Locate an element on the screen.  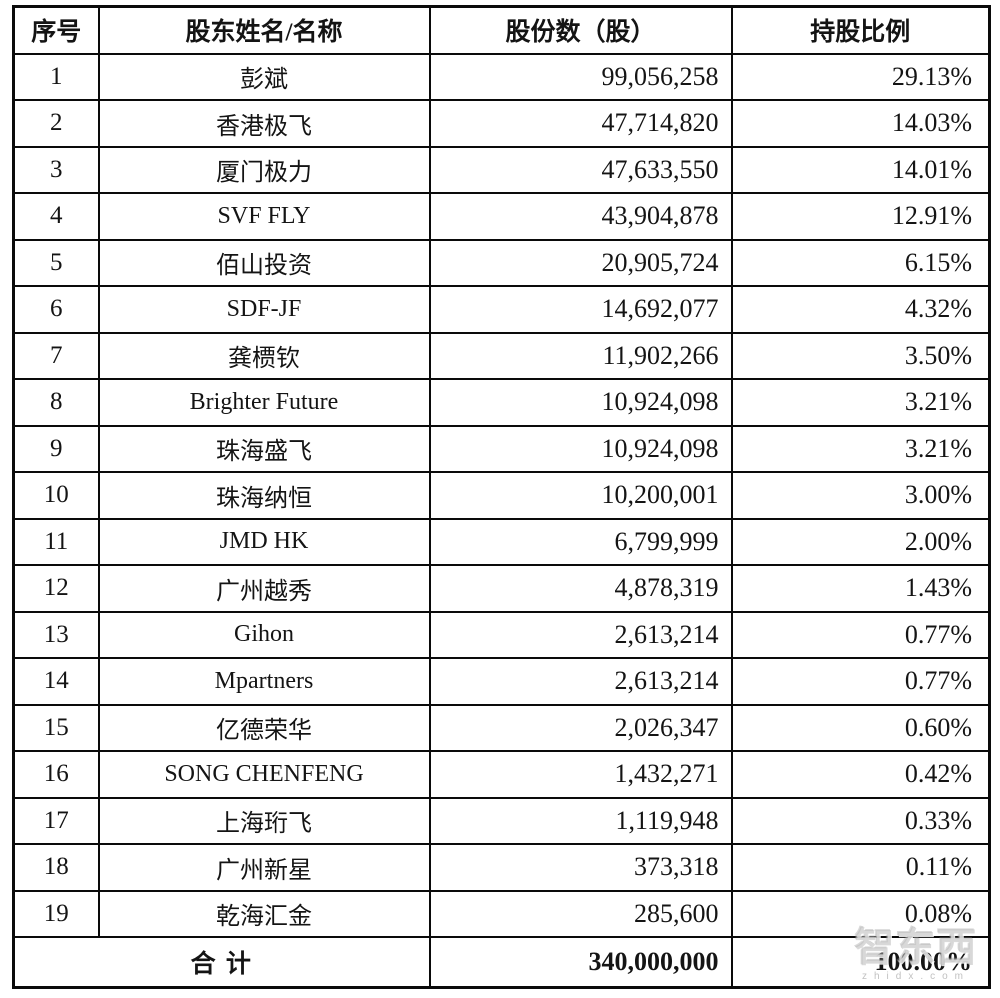
row-index-cell: 3 is located at coordinates (56, 169).